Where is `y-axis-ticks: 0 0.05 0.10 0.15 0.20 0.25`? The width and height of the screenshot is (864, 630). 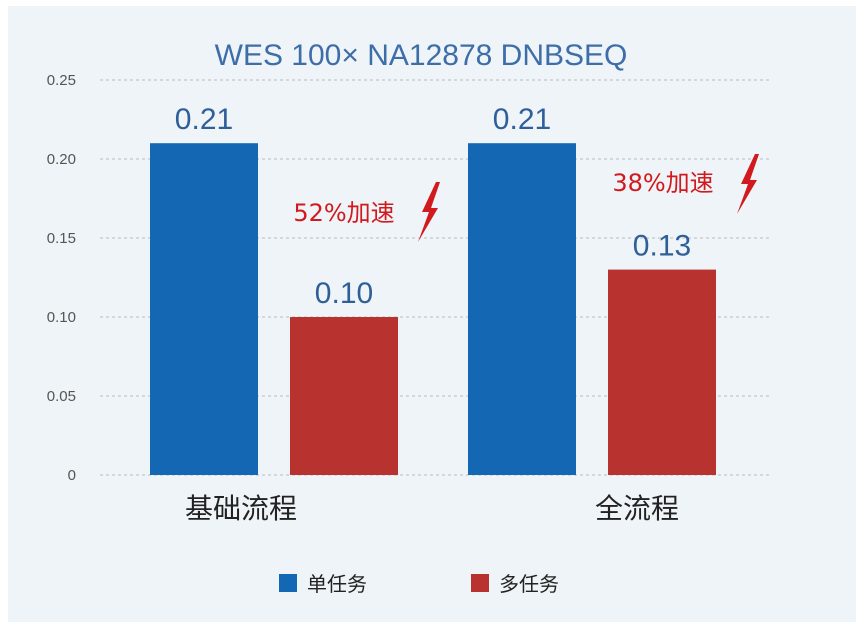
y-axis-ticks: 0 0.05 0.10 0.15 0.20 0.25 is located at coordinates (61, 278).